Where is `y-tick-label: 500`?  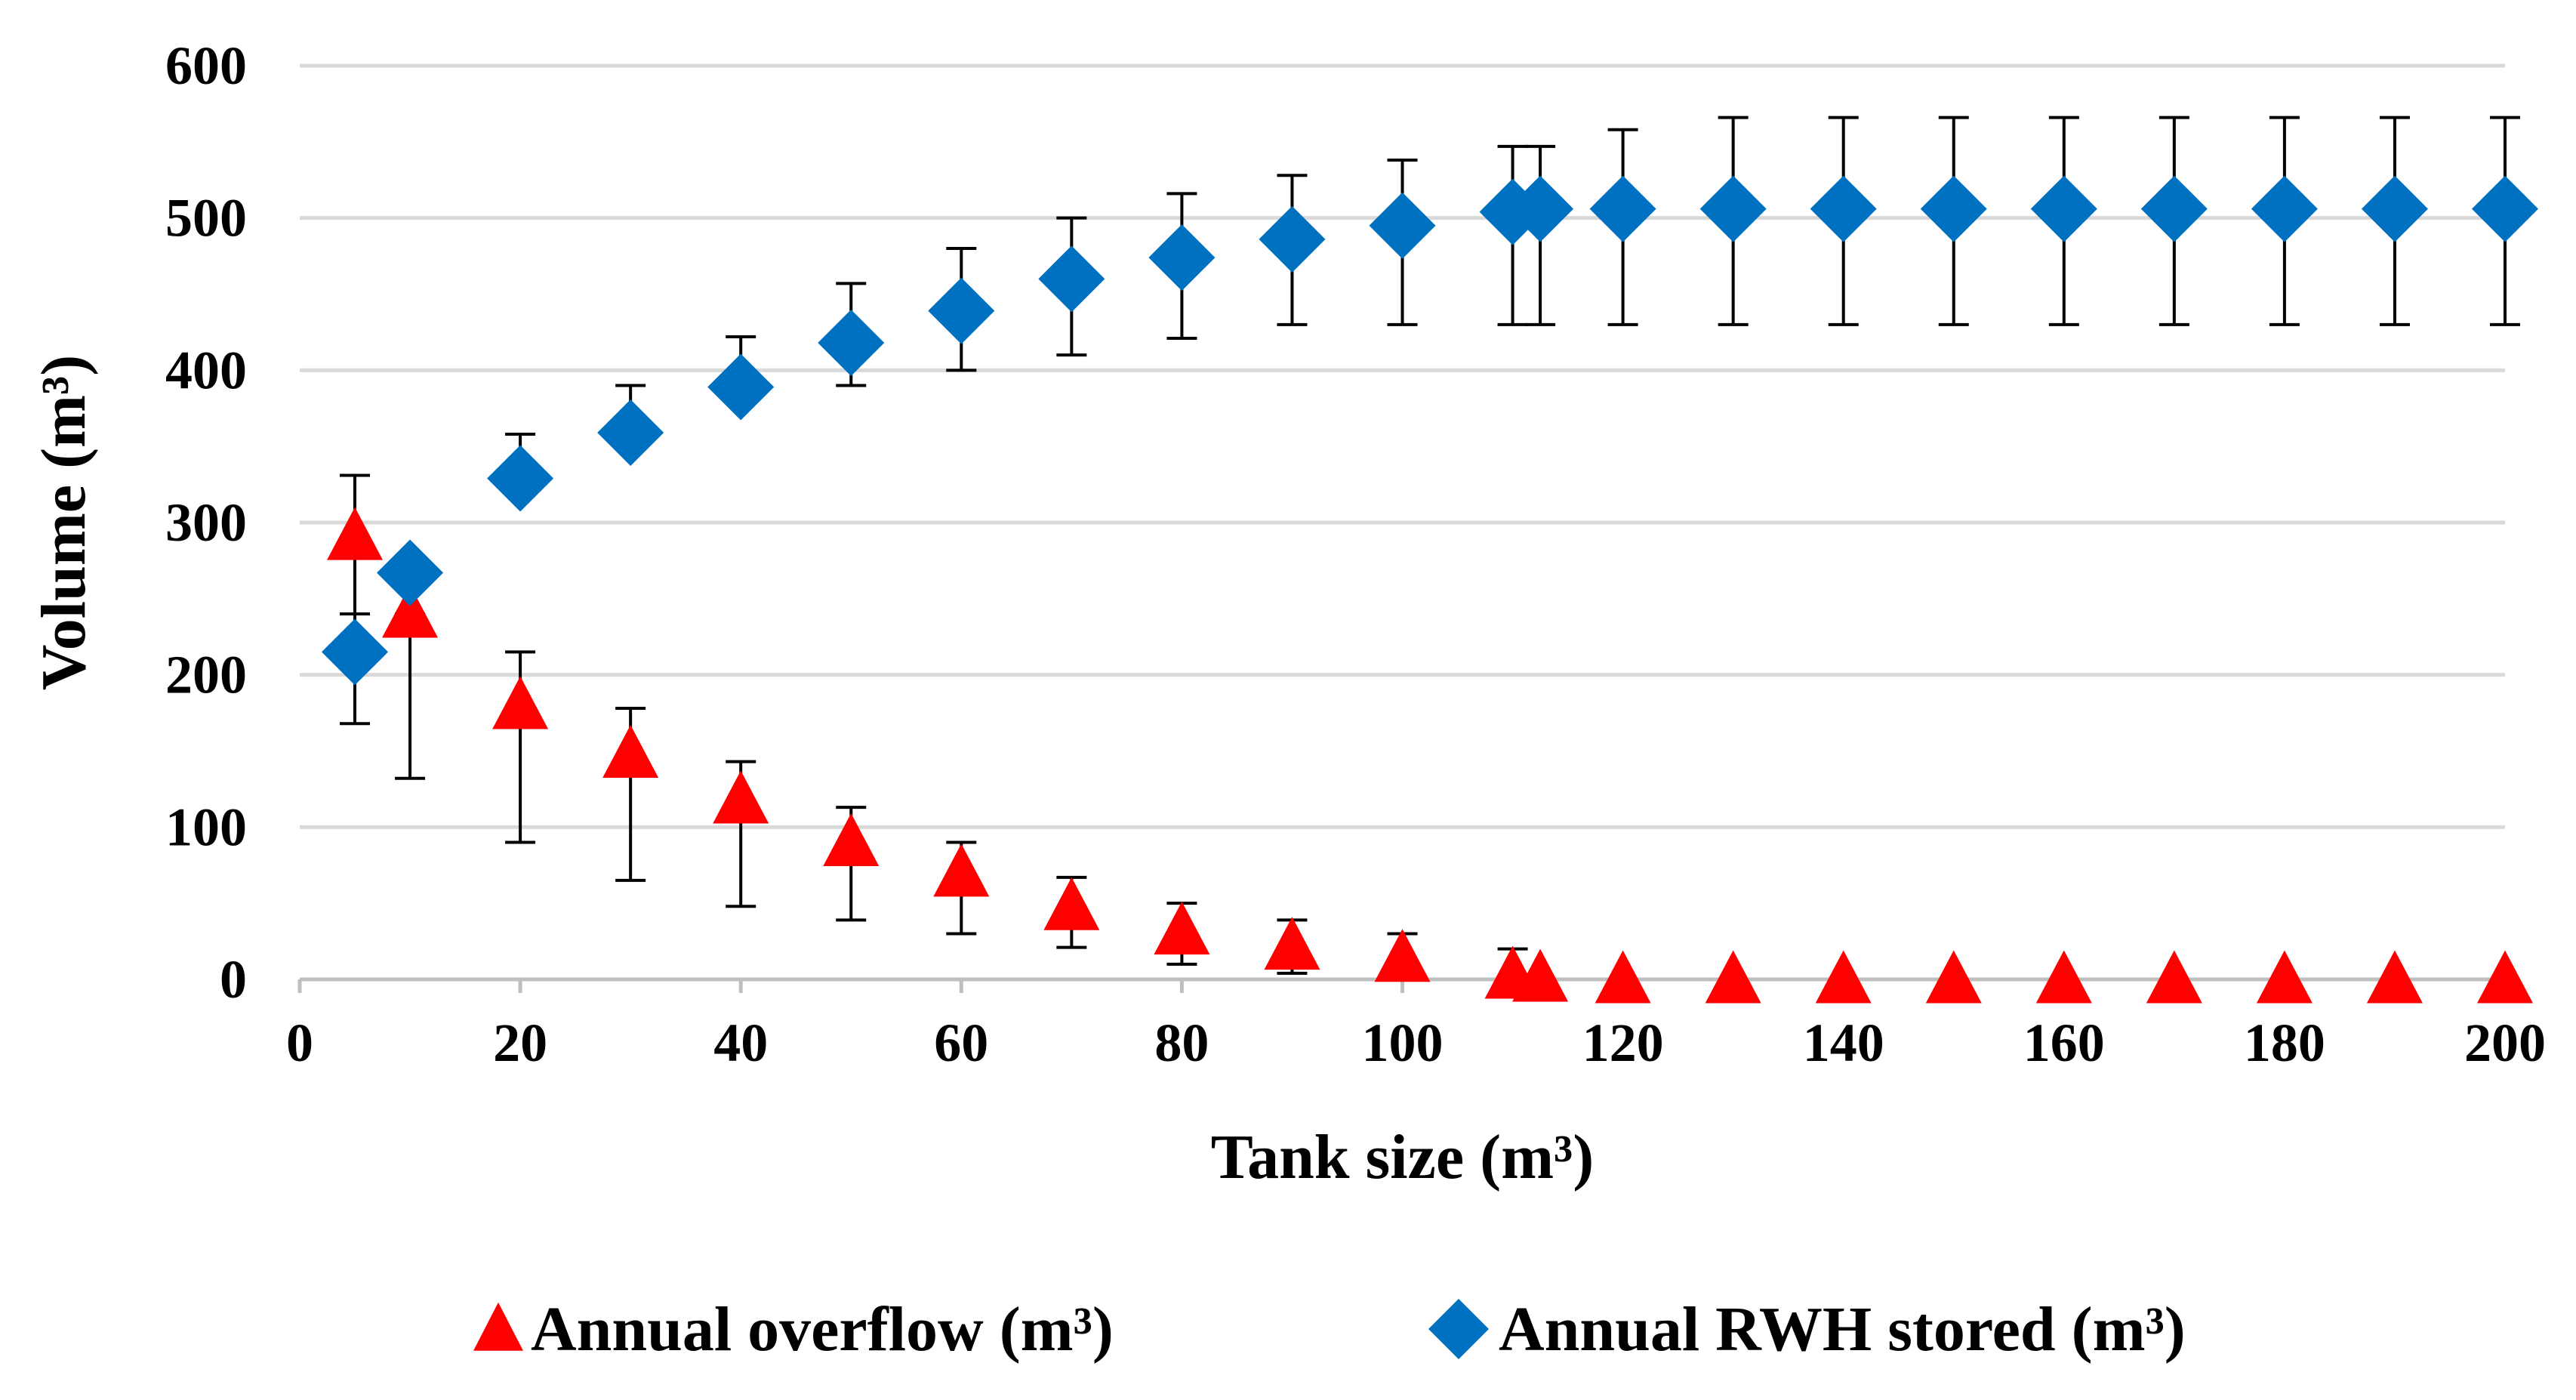
y-tick-label: 500 is located at coordinates (206, 218).